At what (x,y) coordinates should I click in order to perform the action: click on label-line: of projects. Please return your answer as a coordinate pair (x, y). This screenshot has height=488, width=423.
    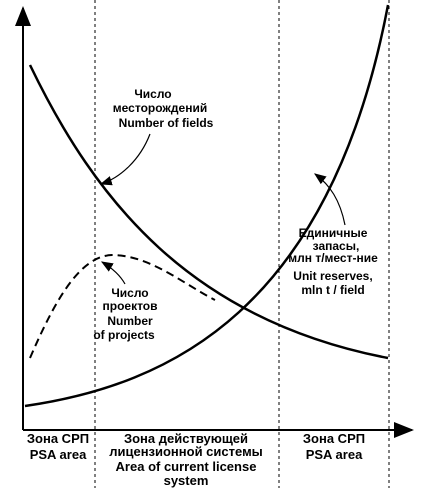
    Looking at the image, I should click on (124, 335).